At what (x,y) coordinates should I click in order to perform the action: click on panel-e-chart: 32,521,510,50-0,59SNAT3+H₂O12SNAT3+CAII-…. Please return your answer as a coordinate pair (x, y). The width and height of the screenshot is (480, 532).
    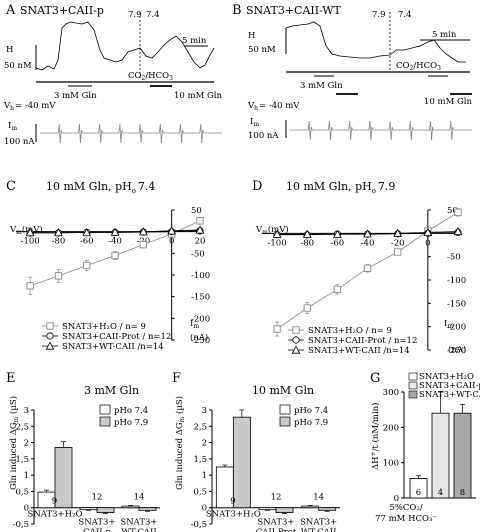
    Looking at the image, I should click on (86, 468).